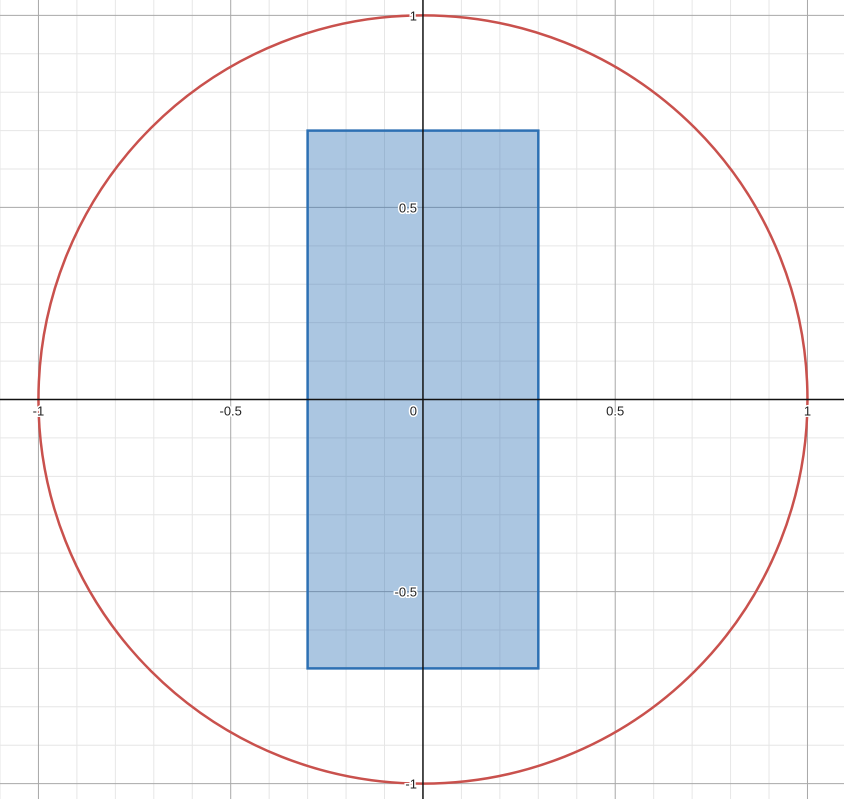  I want to click on x-tick-label: 0, so click(413, 411).